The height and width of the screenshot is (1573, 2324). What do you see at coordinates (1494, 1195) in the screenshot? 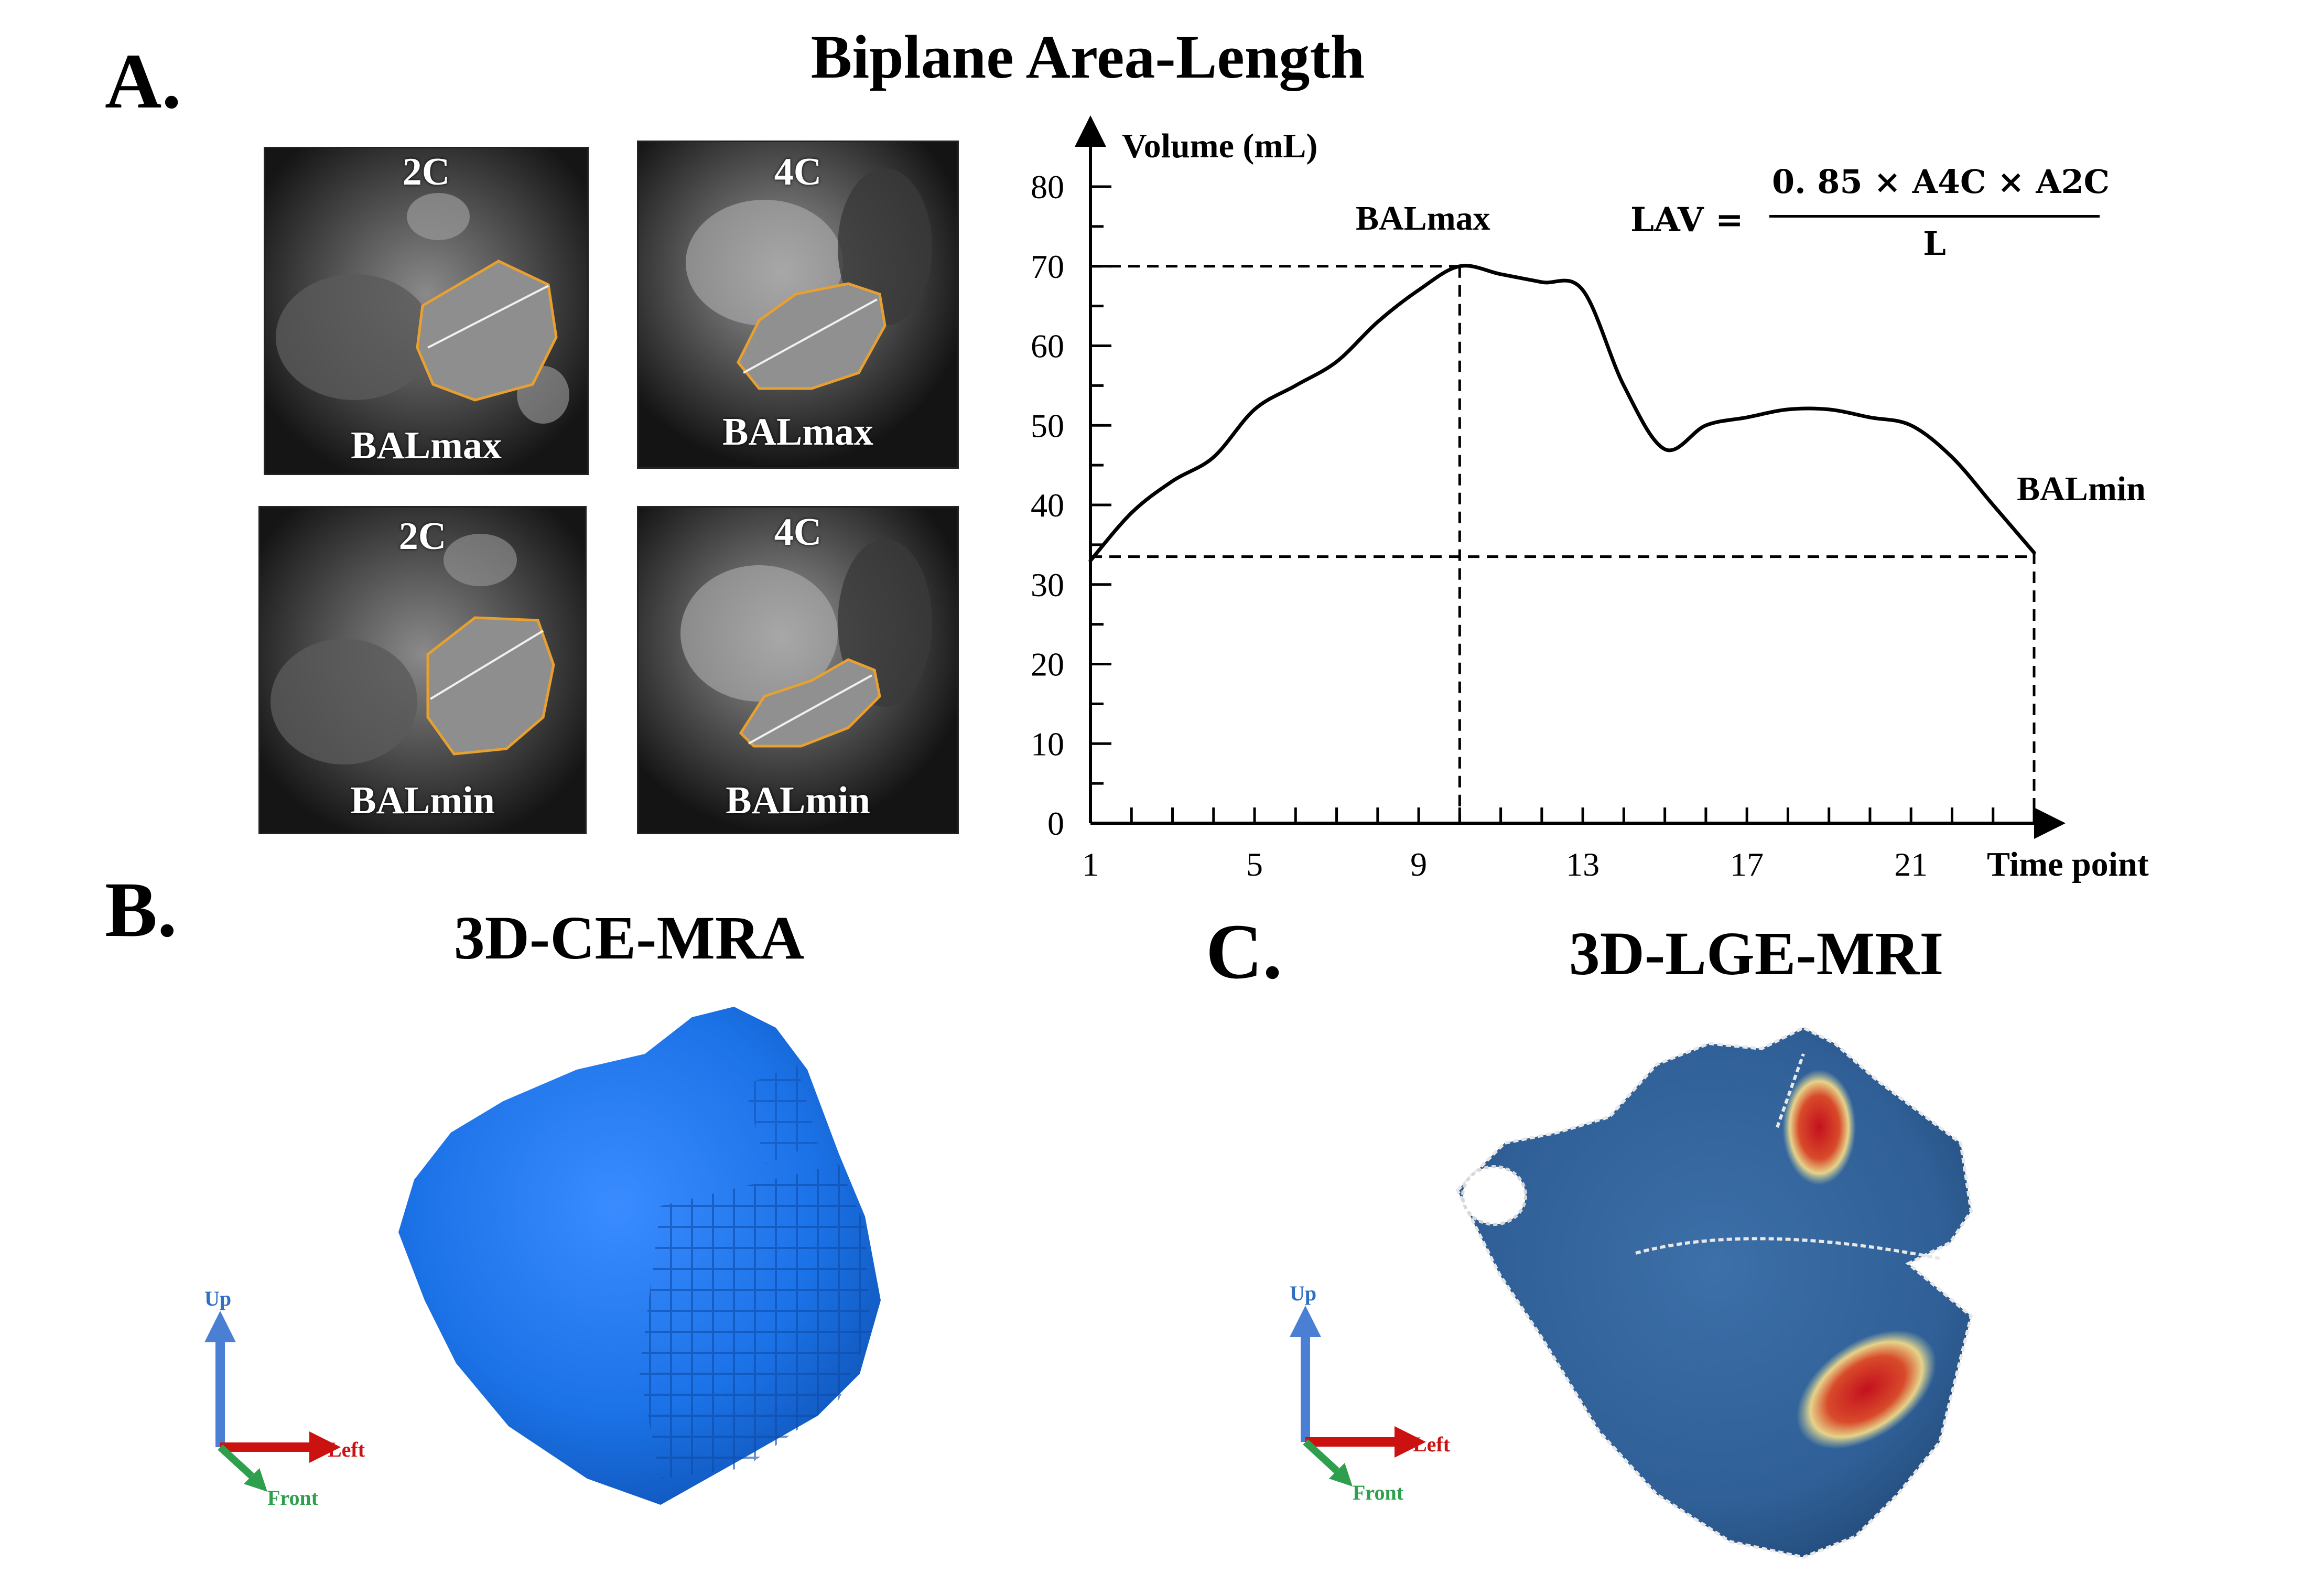
I see `pulmonary-vein-opening` at bounding box center [1494, 1195].